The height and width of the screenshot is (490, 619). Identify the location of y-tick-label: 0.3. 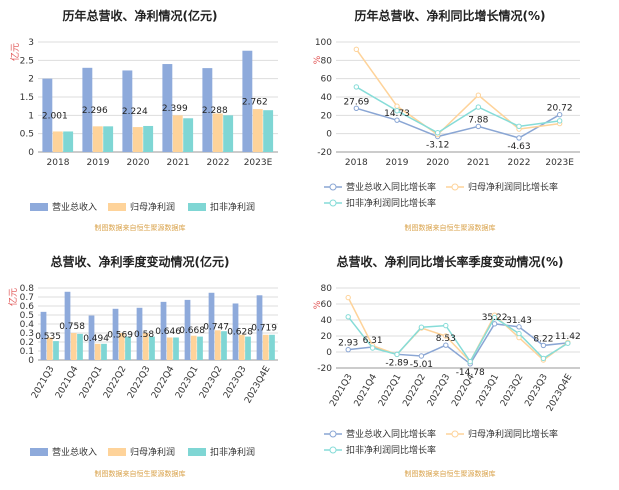
(27, 334).